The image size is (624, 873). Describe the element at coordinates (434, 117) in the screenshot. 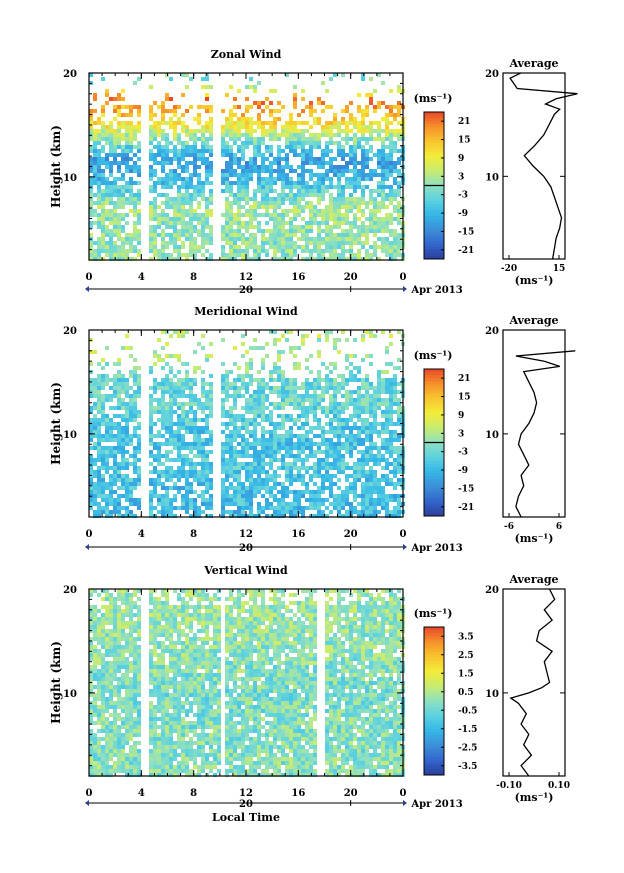

I see `colorbar-swatch` at that location.